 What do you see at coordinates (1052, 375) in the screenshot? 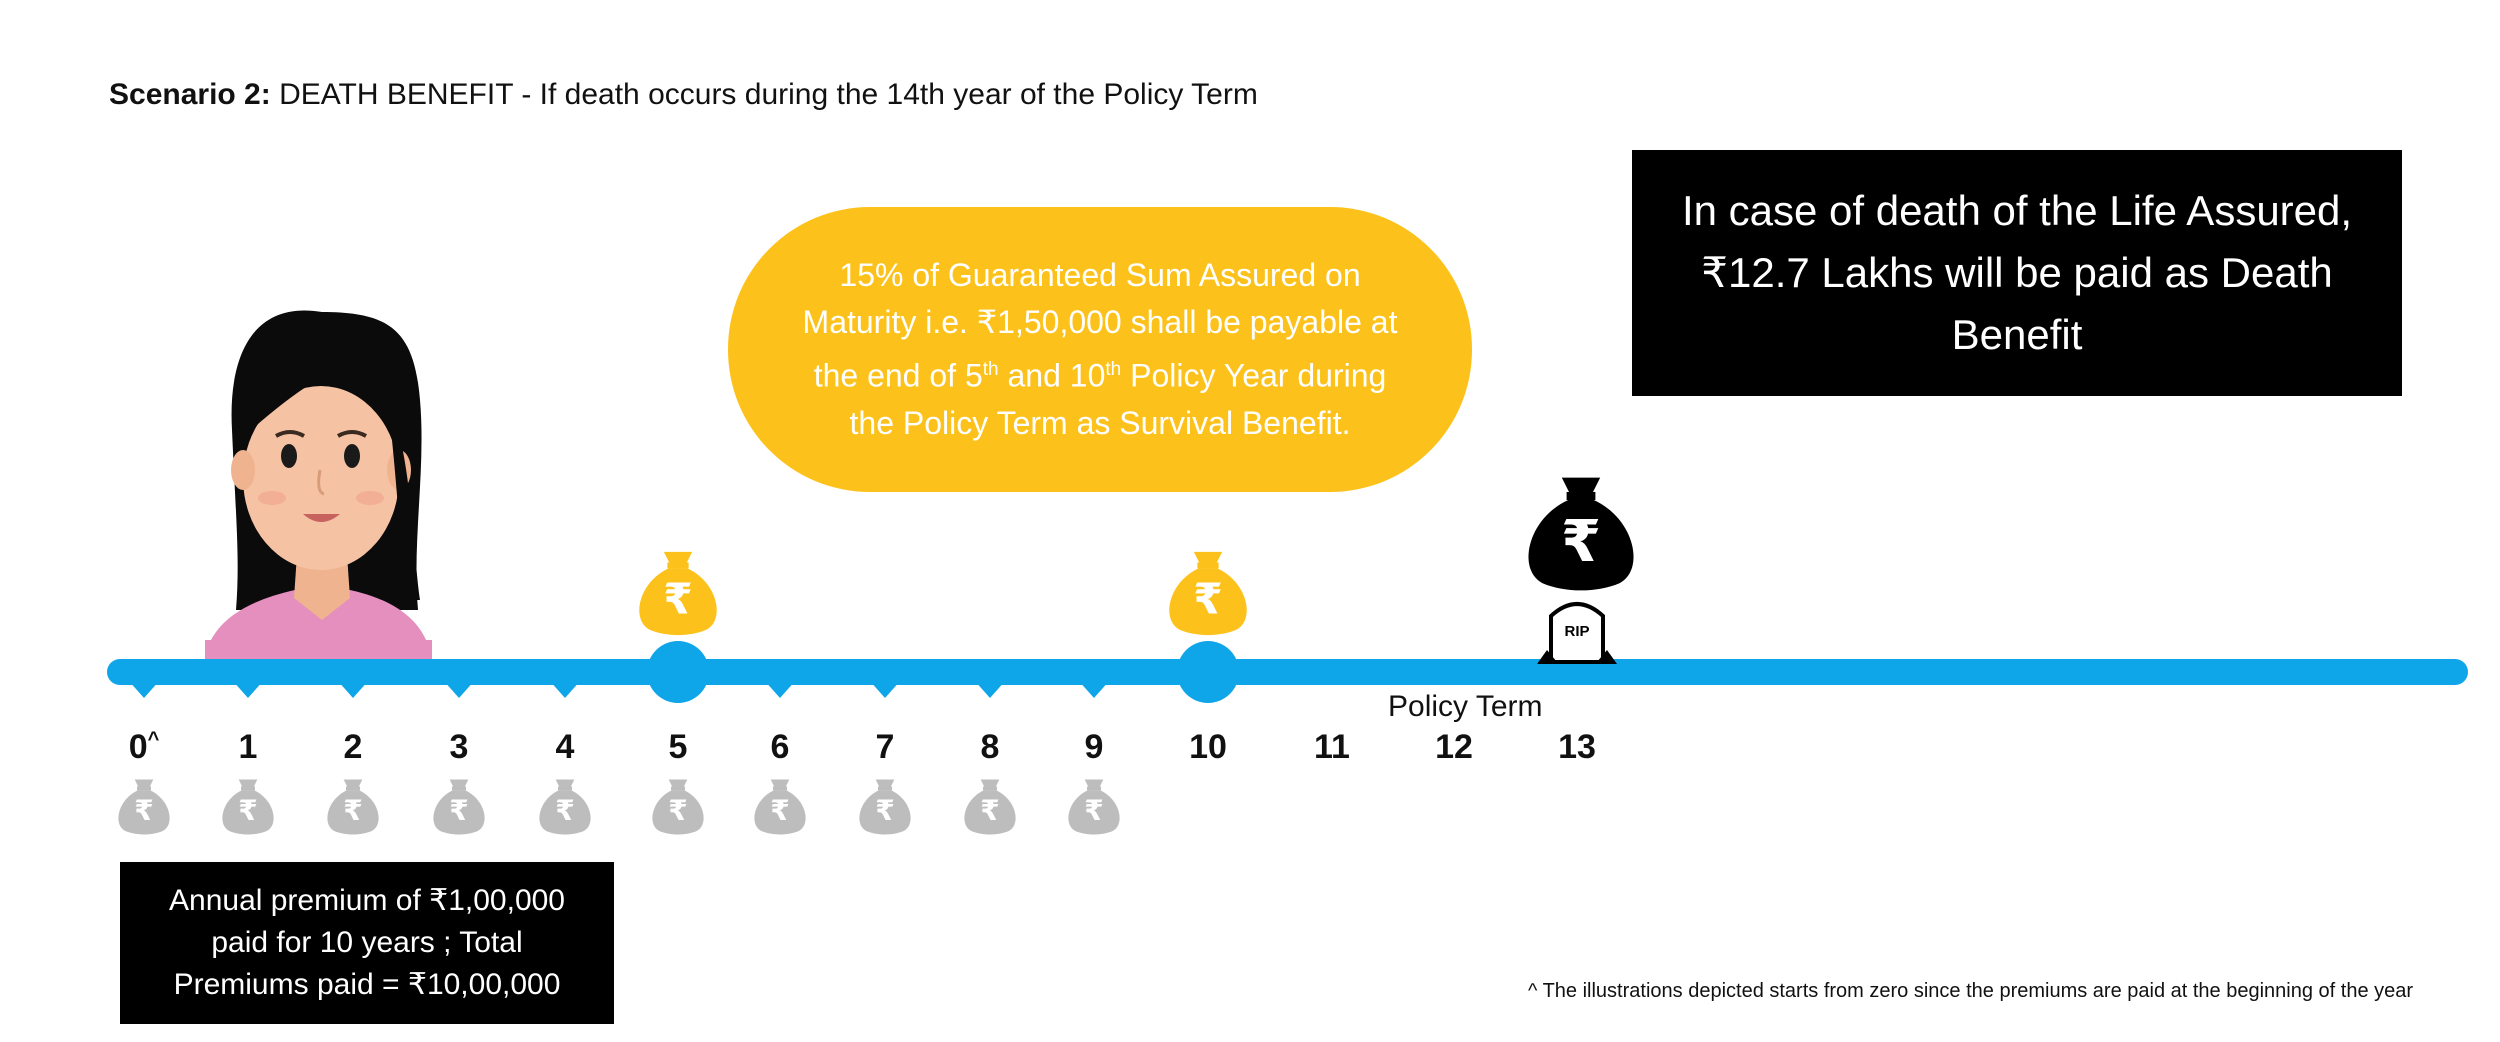
I see `bubble-line-3b: and 10` at bounding box center [1052, 375].